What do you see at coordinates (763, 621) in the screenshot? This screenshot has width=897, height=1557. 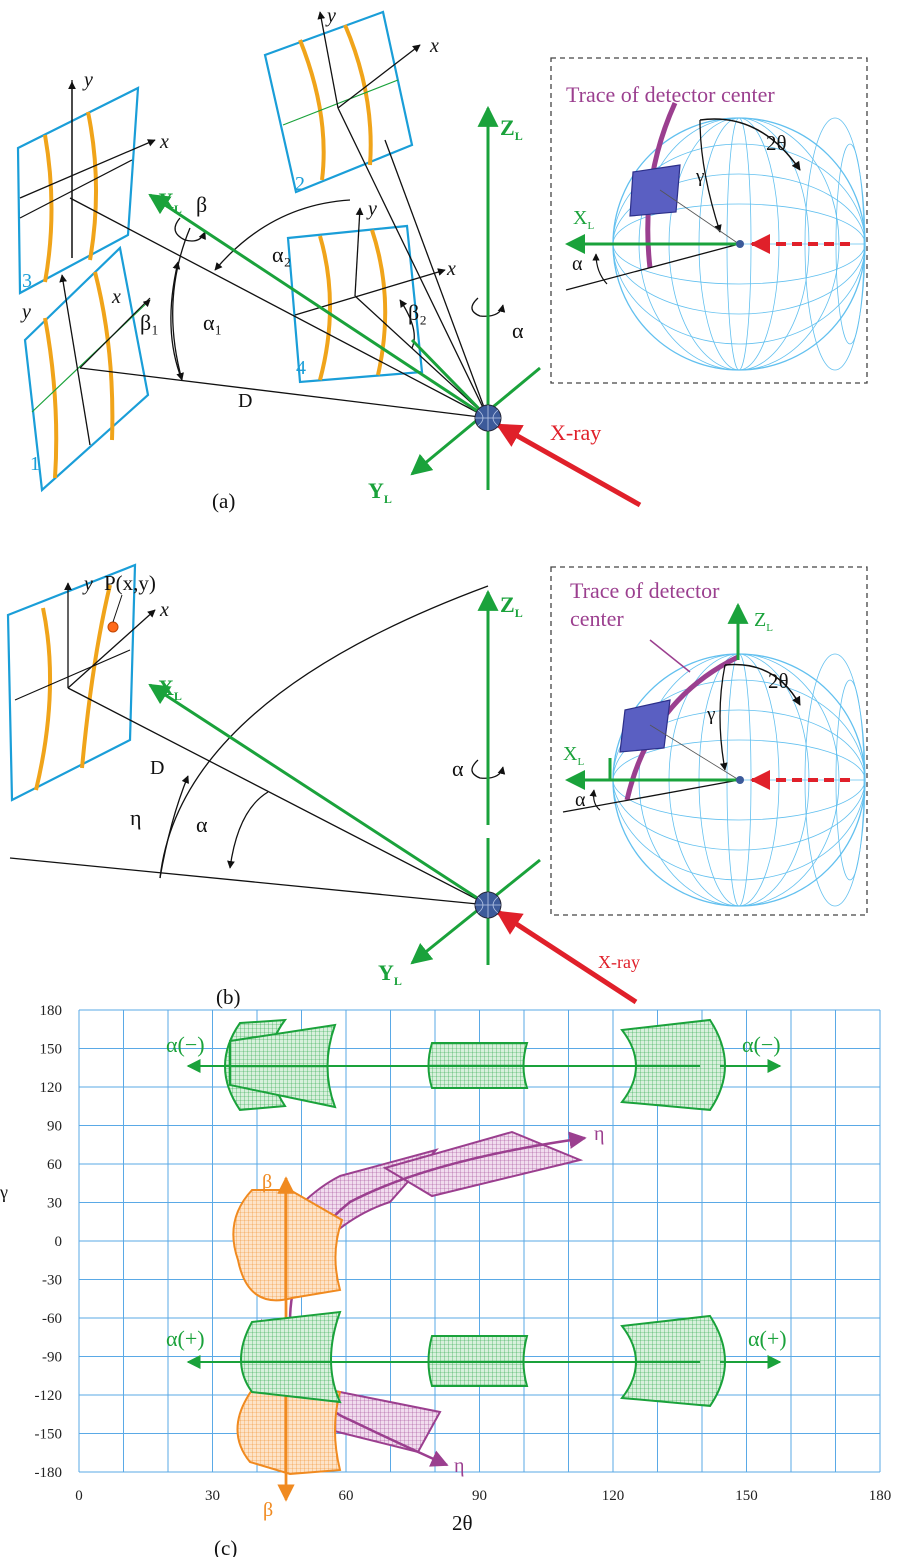 I see `inset-b-zl: ZL` at bounding box center [763, 621].